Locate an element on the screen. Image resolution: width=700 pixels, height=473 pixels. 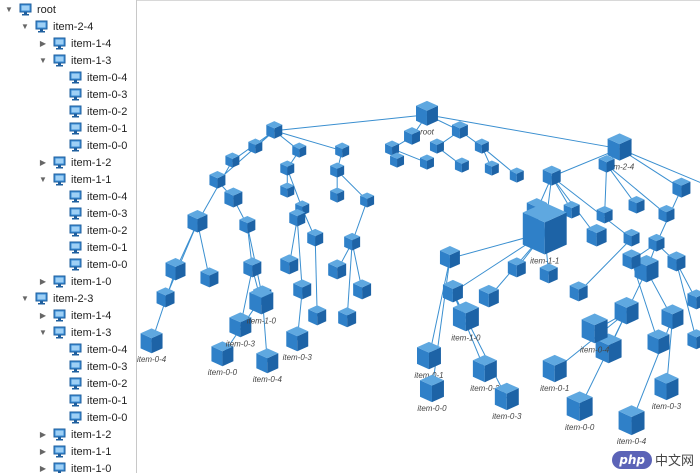
tree-item: ▼ item-2-4 is located at coordinates (56, 26).